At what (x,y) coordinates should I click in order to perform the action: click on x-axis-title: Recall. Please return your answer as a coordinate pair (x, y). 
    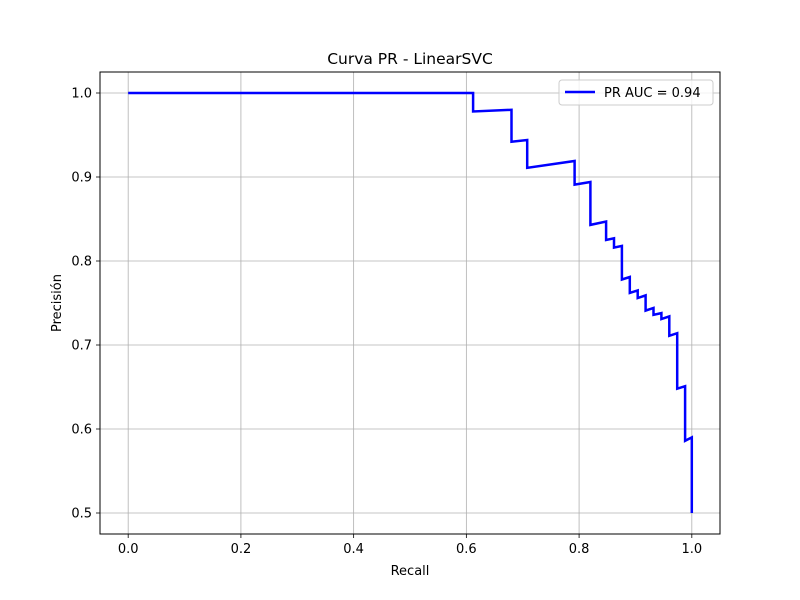
    Looking at the image, I should click on (410, 571).